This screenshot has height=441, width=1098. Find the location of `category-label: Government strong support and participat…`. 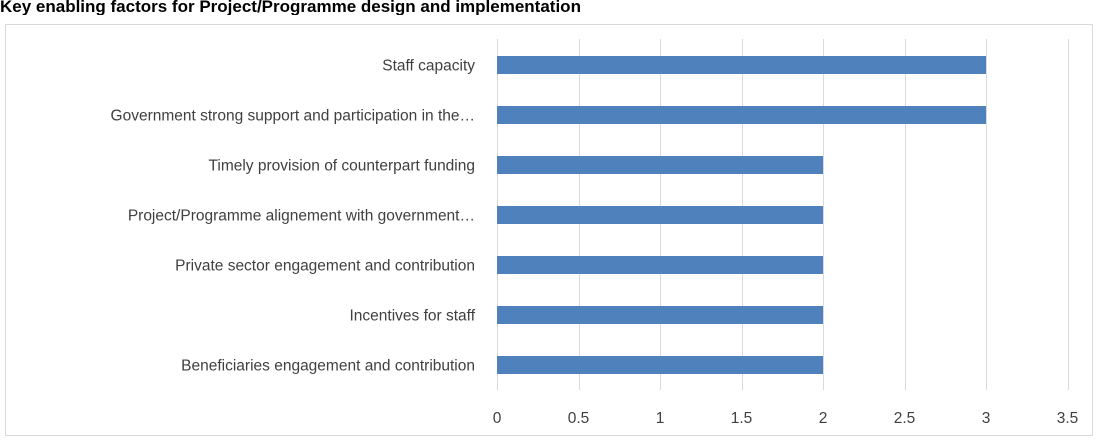

category-label: Government strong support and participat… is located at coordinates (293, 116).